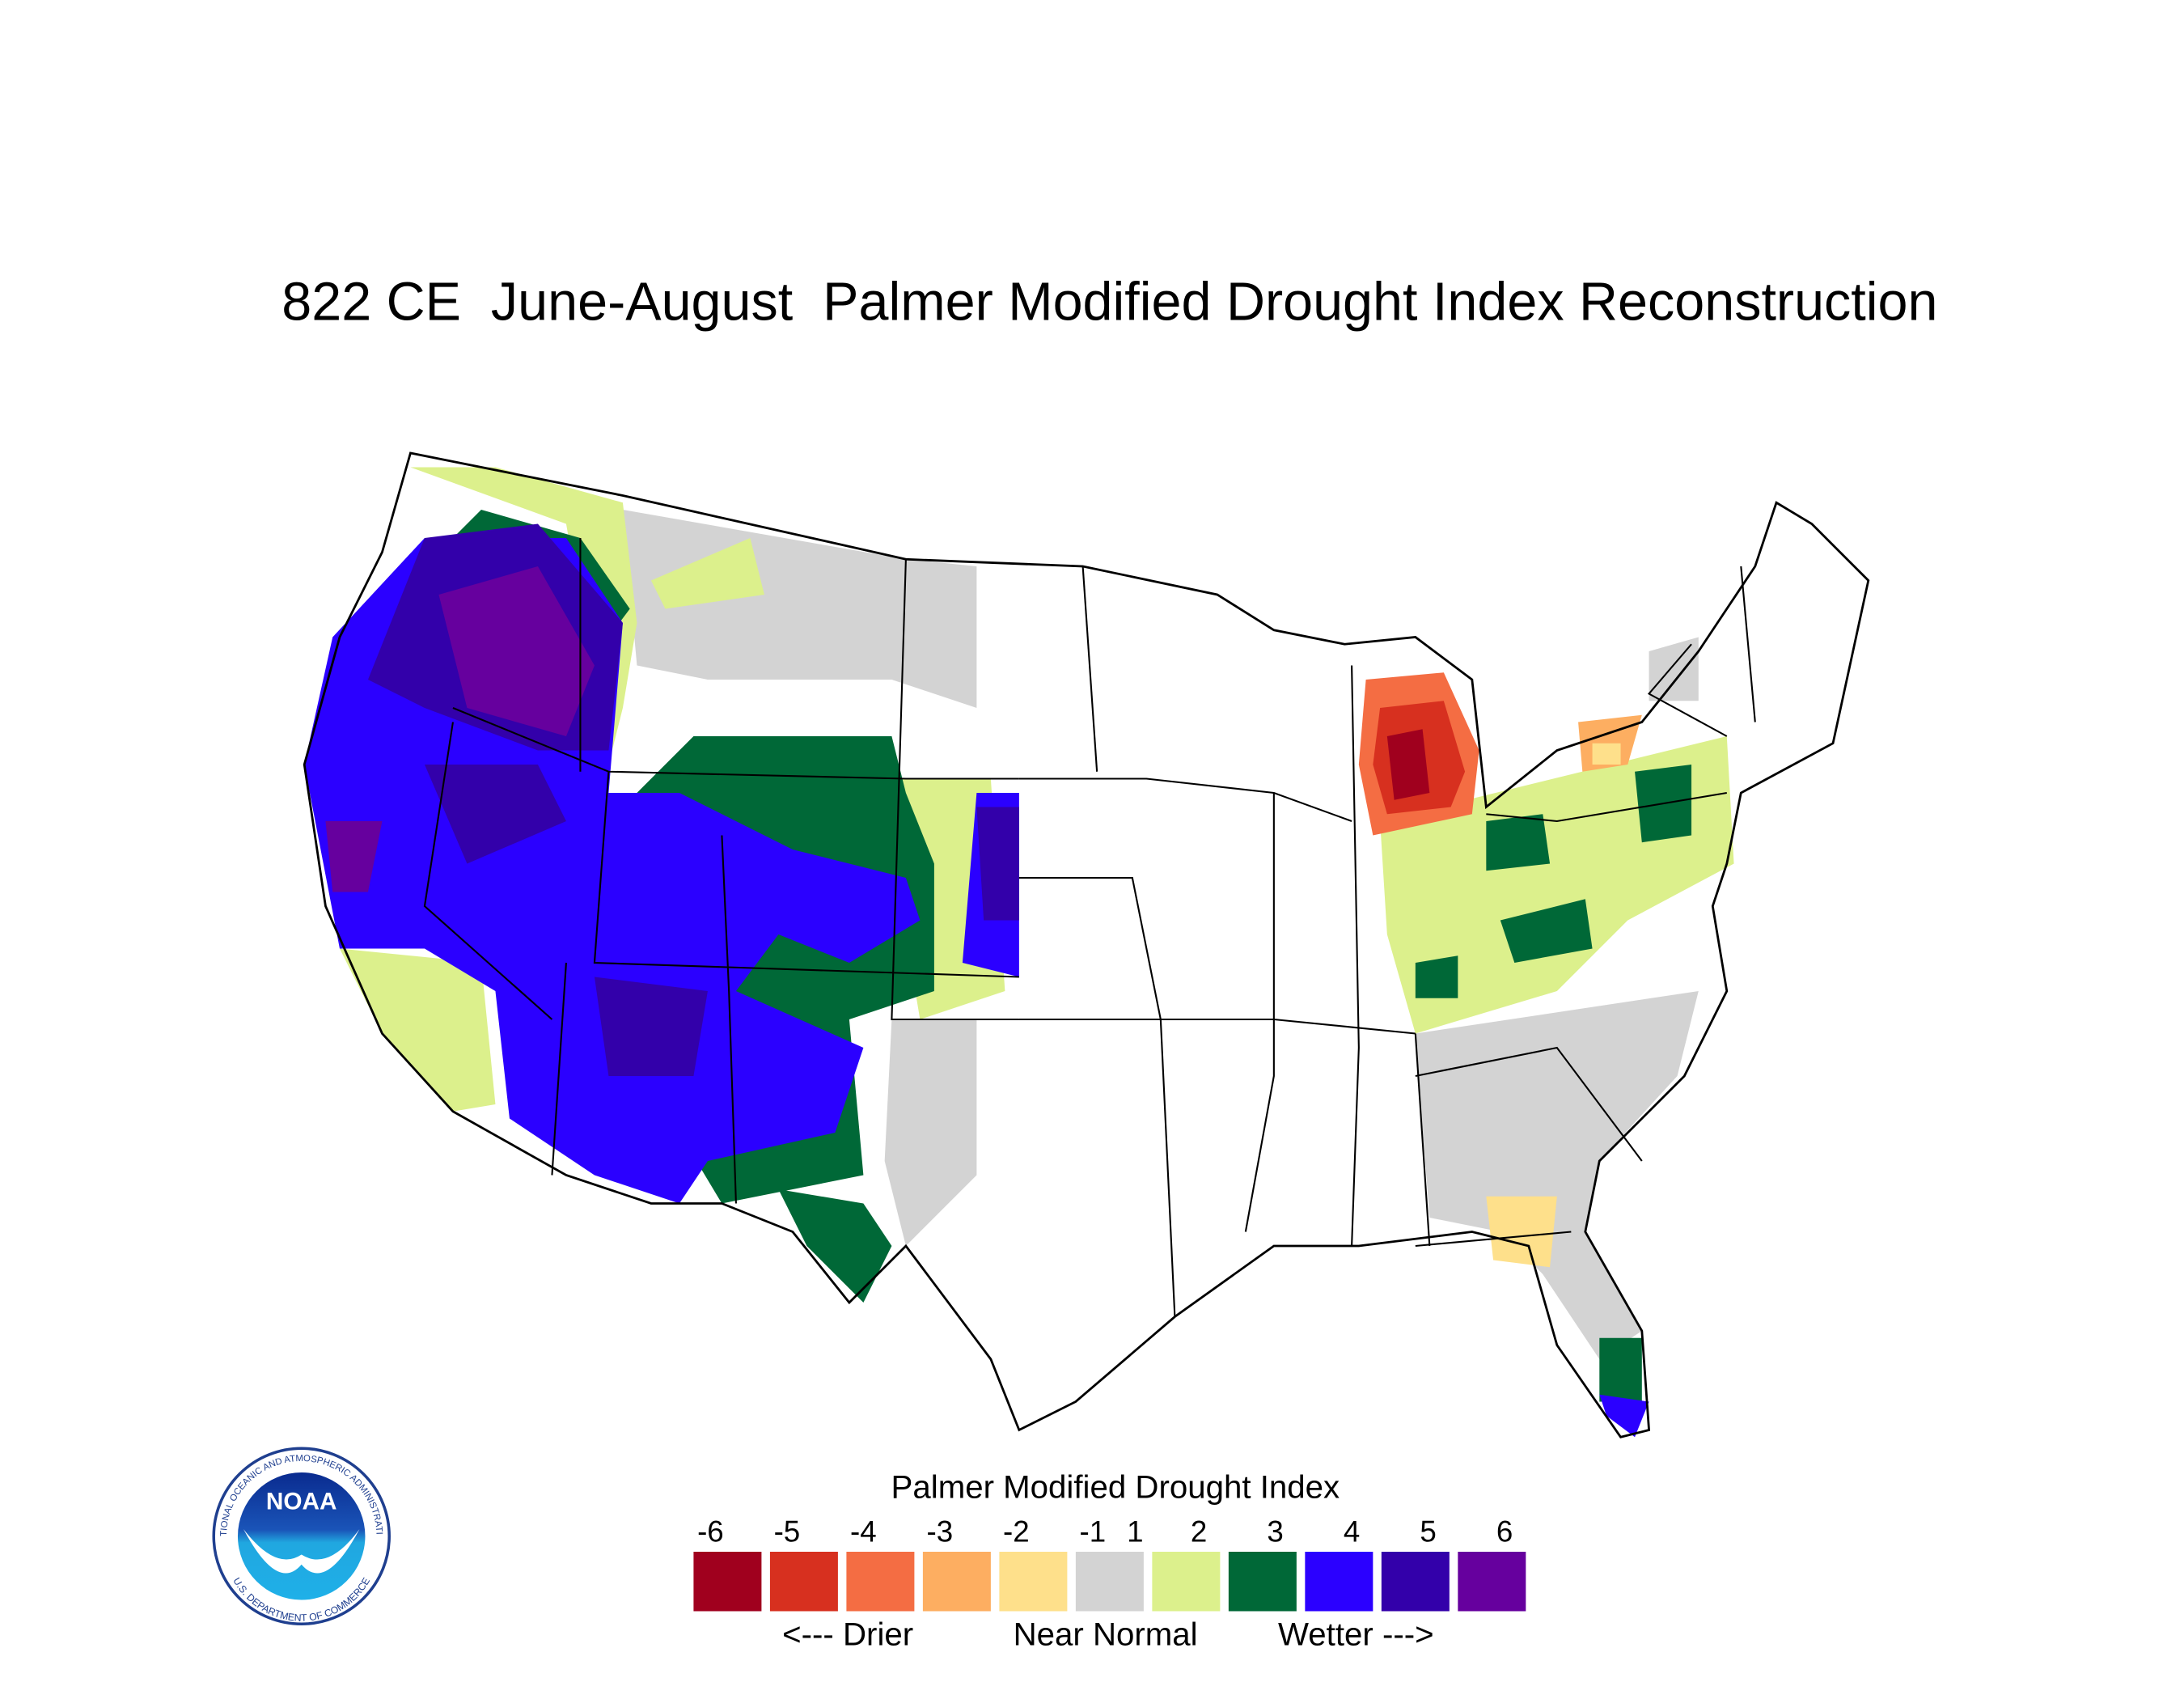  Describe the element at coordinates (1017, 1532) in the screenshot. I see `legend-label: -2` at that location.